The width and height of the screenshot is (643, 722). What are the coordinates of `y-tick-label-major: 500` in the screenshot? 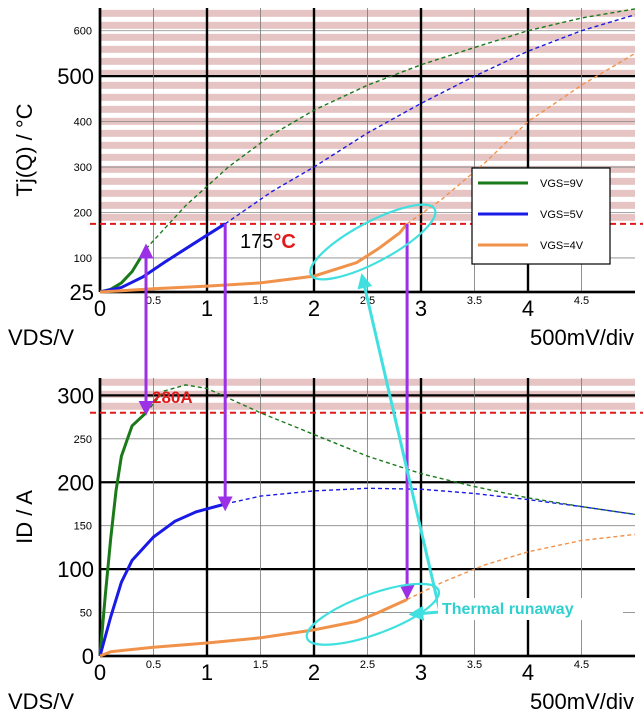 It's located at (75, 76).